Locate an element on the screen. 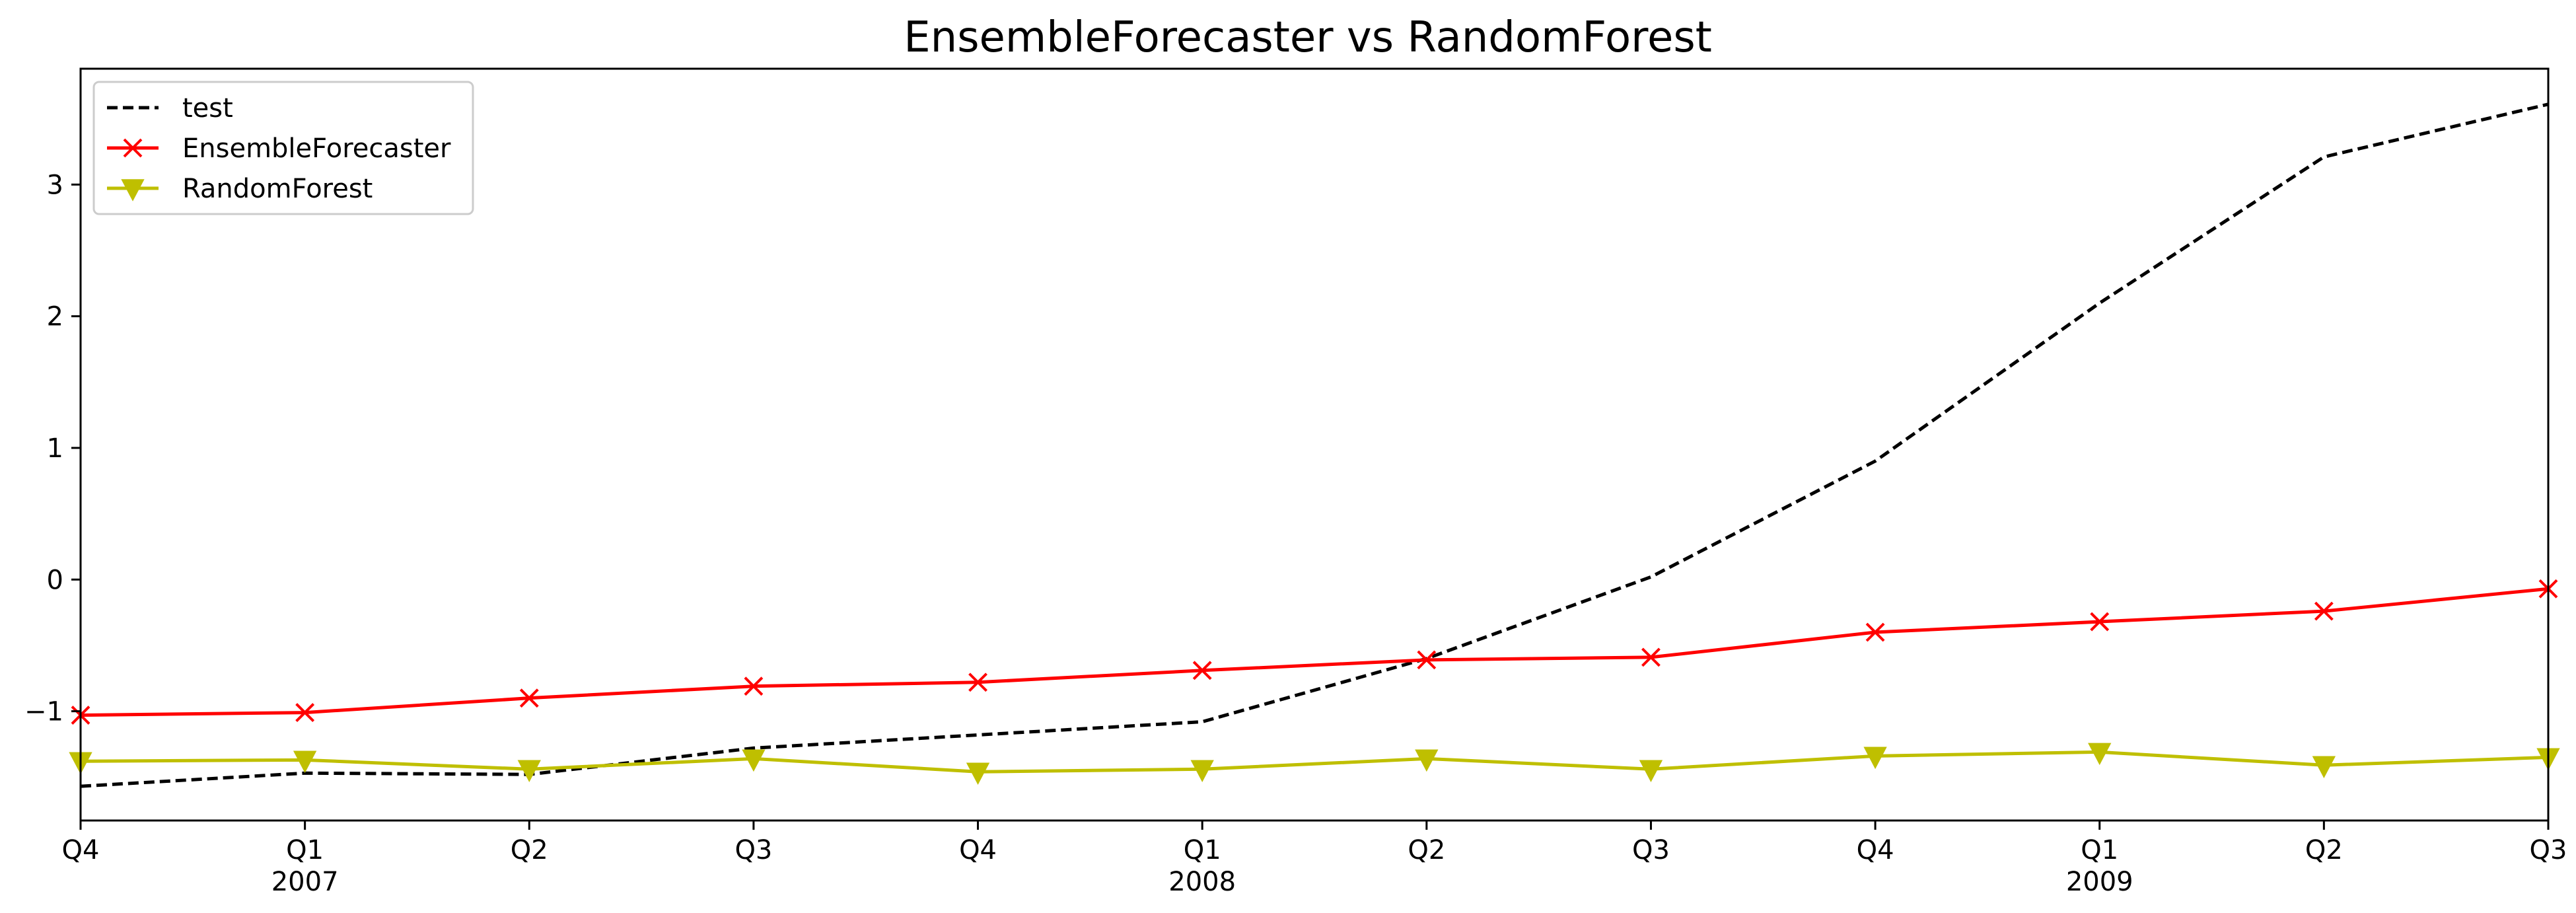 This screenshot has height=913, width=2576. chart-title: EnsembleForecaster vs RandomForest is located at coordinates (1308, 37).